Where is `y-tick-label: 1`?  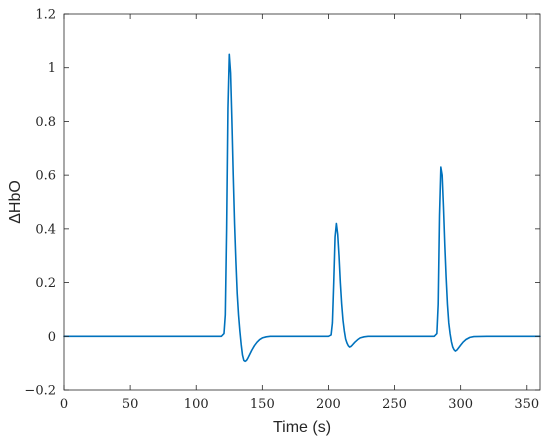
y-tick-label: 1 is located at coordinates (52, 68).